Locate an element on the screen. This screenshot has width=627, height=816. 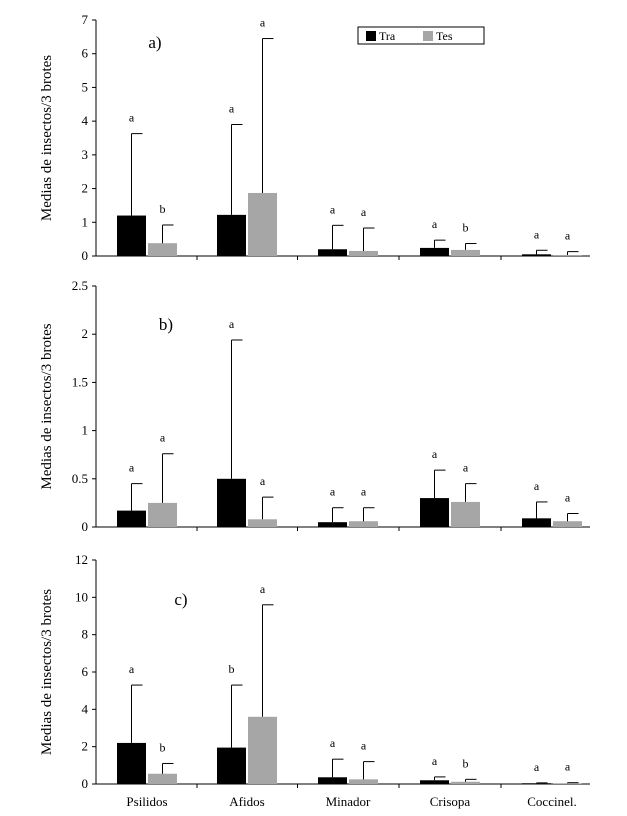
y-tick-label: 1.5 is located at coordinates (80, 381).